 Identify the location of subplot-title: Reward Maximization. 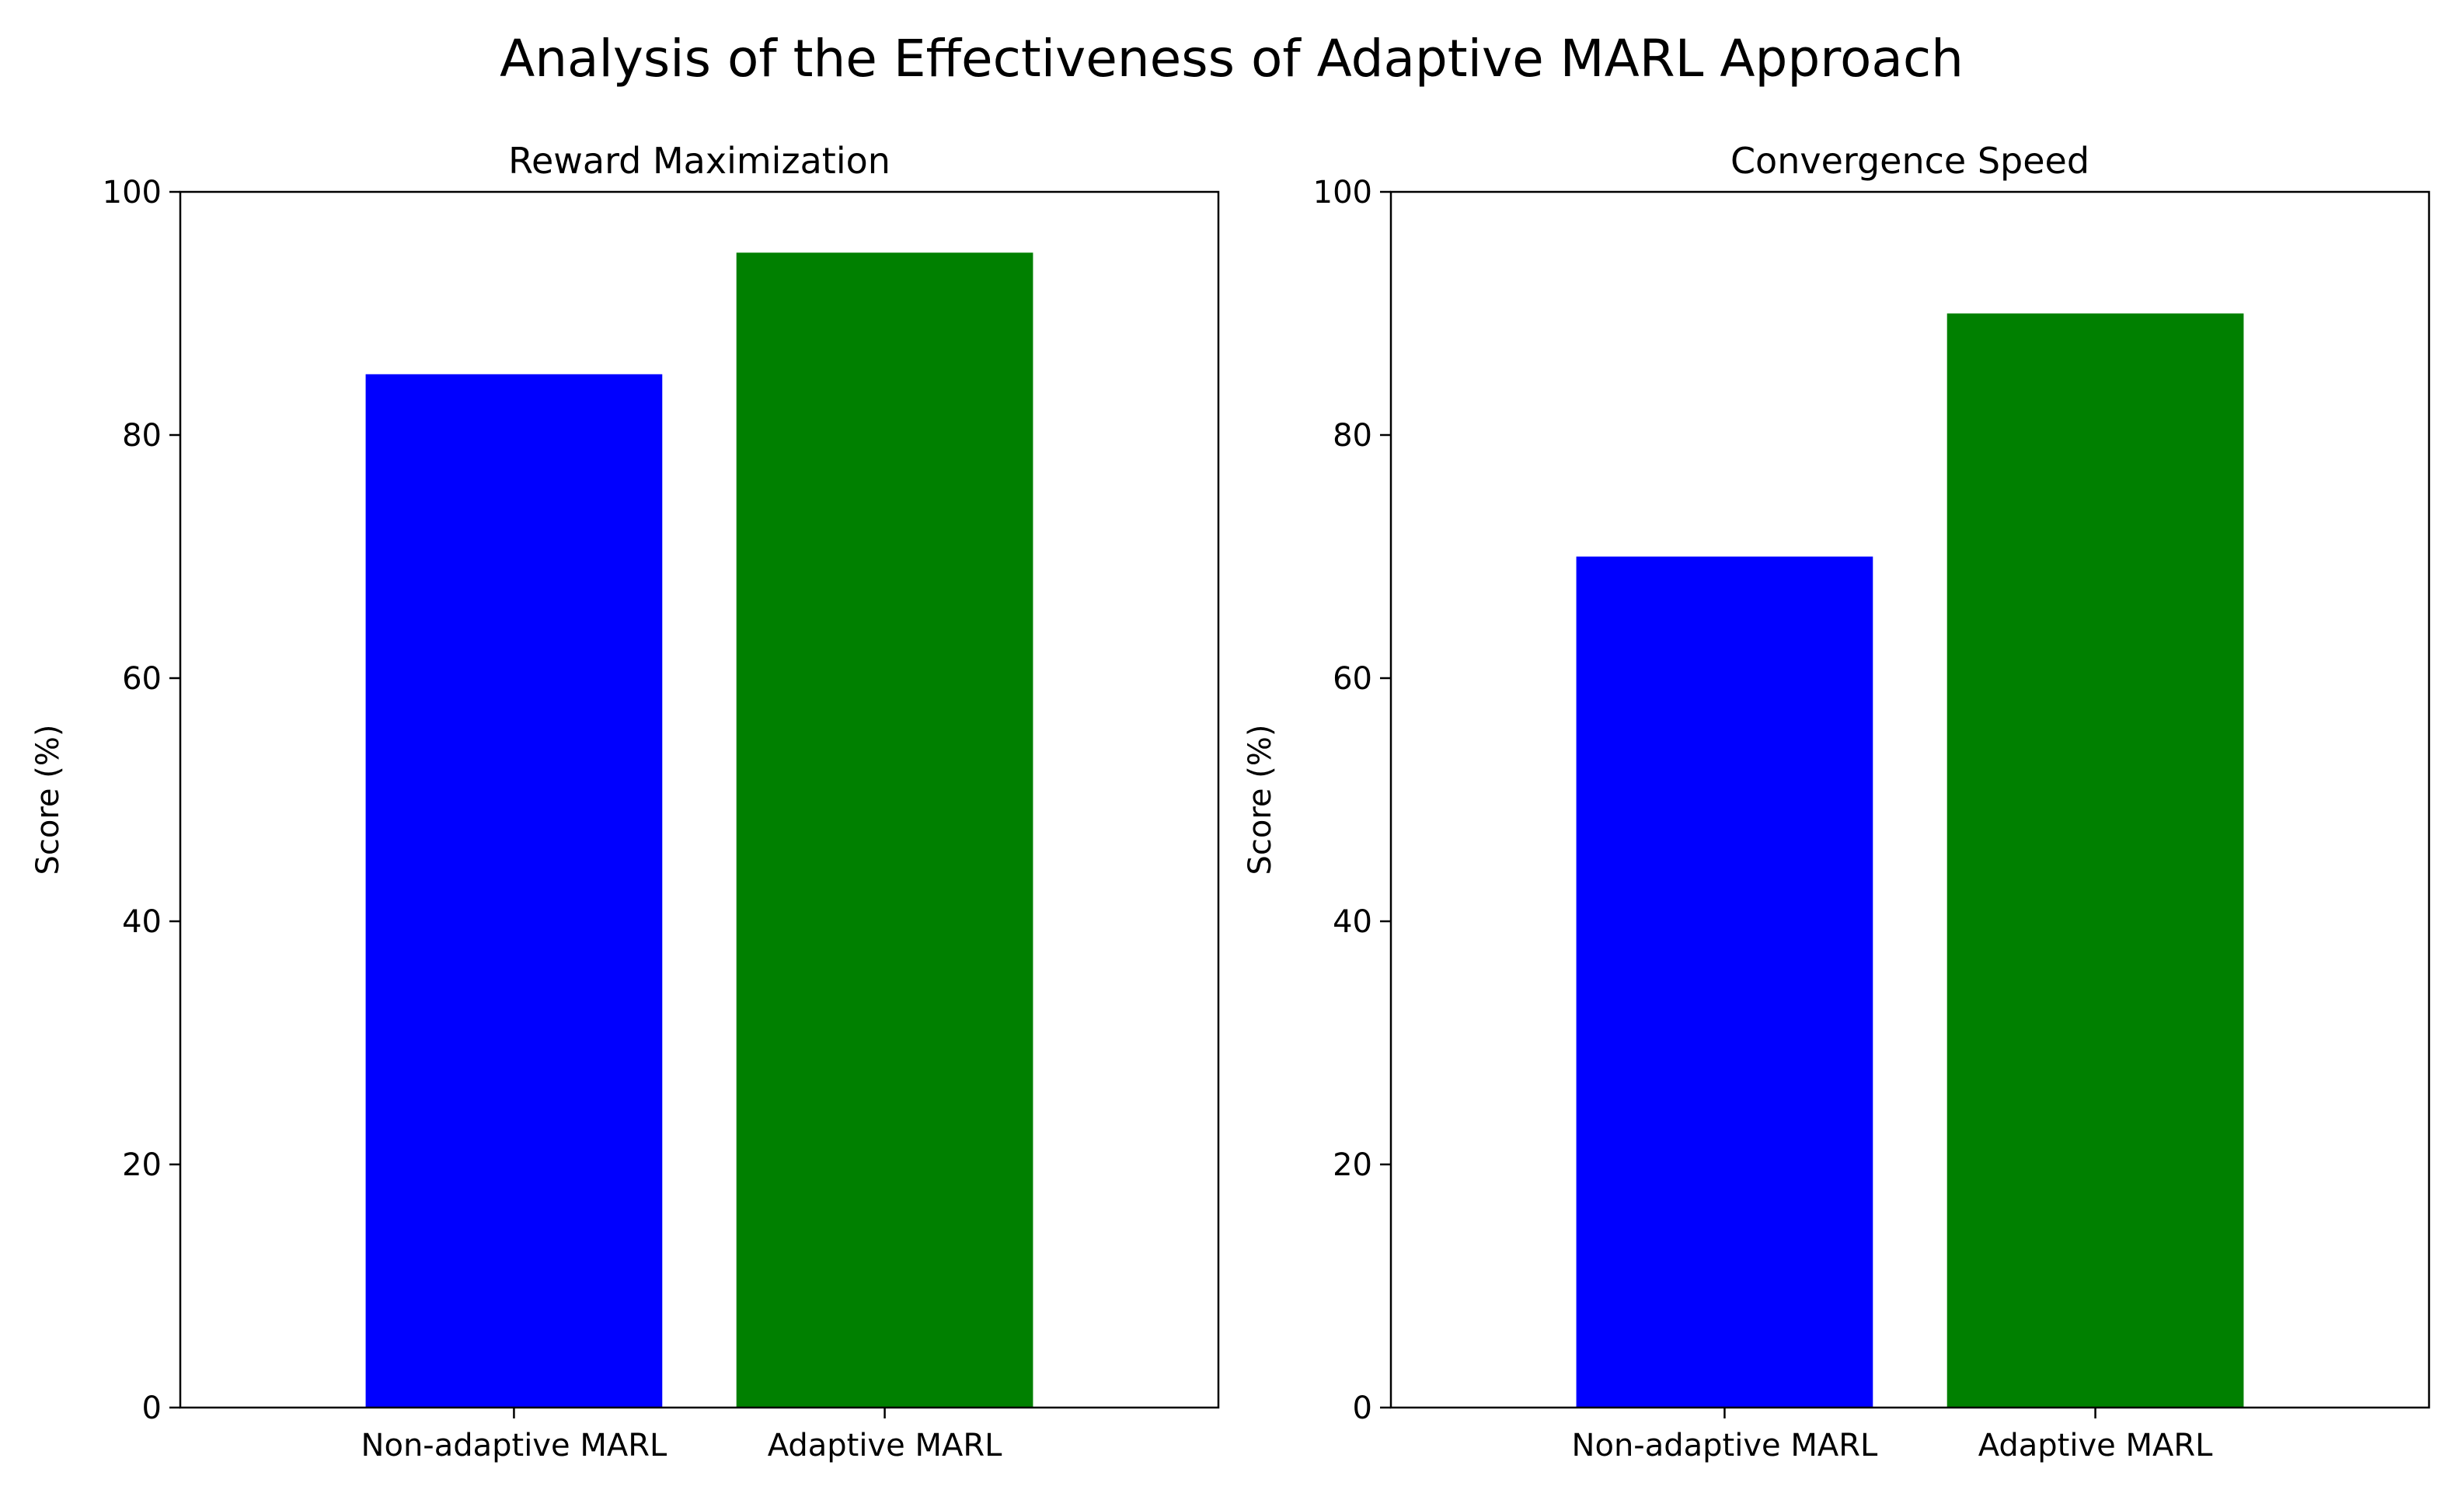
(699, 161).